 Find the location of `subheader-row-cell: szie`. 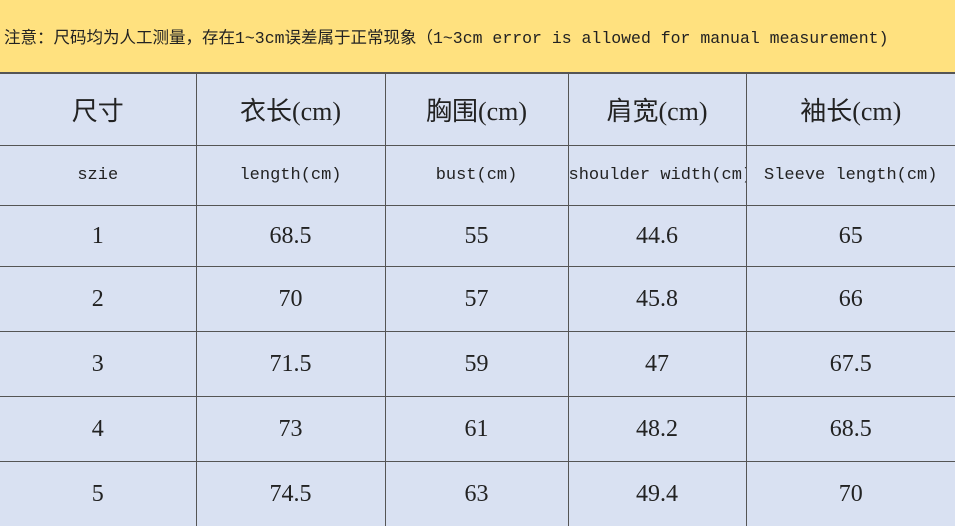

subheader-row-cell: szie is located at coordinates (98, 175).